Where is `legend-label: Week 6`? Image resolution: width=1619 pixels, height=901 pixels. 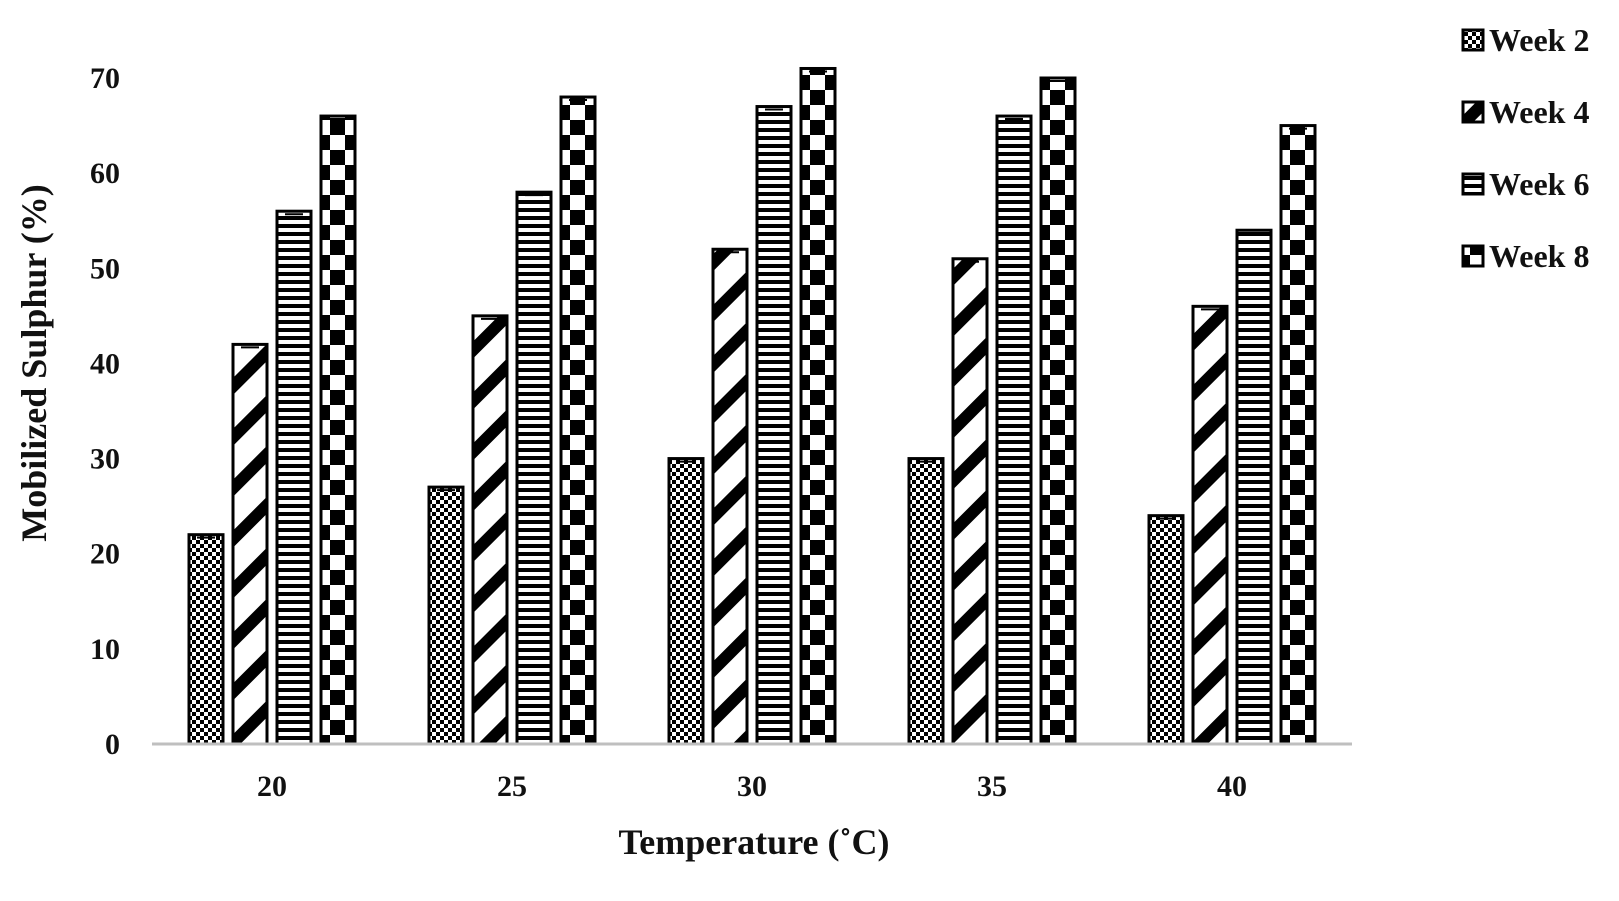
legend-label: Week 6 is located at coordinates (1539, 184).